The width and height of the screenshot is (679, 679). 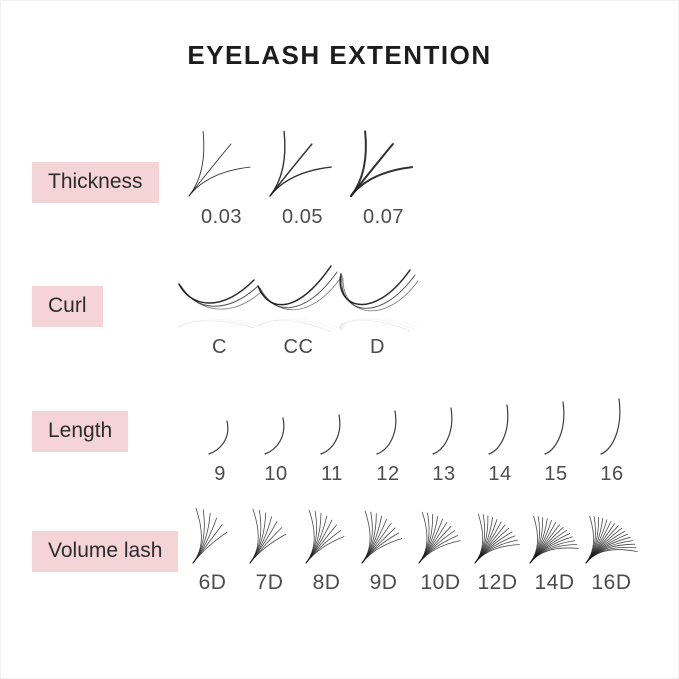 I want to click on length-item: 14, so click(x=500, y=444).